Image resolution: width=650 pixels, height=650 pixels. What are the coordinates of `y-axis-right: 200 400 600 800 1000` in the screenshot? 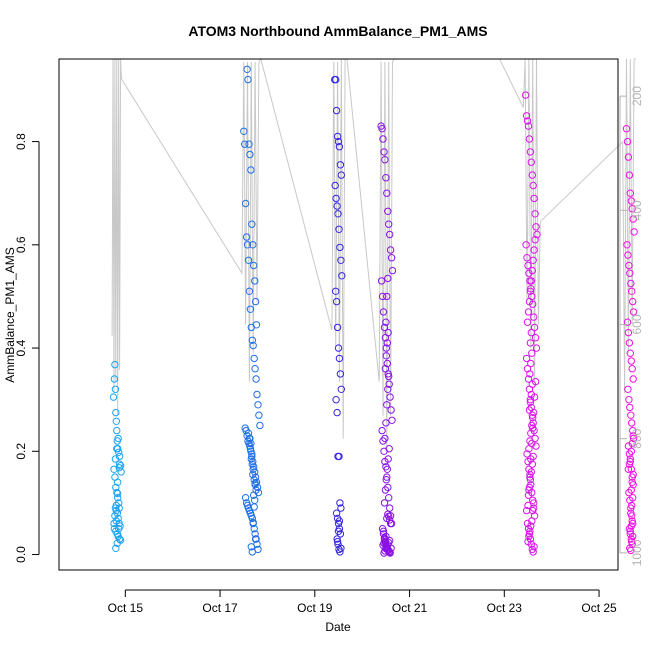 It's located at (631, 326).